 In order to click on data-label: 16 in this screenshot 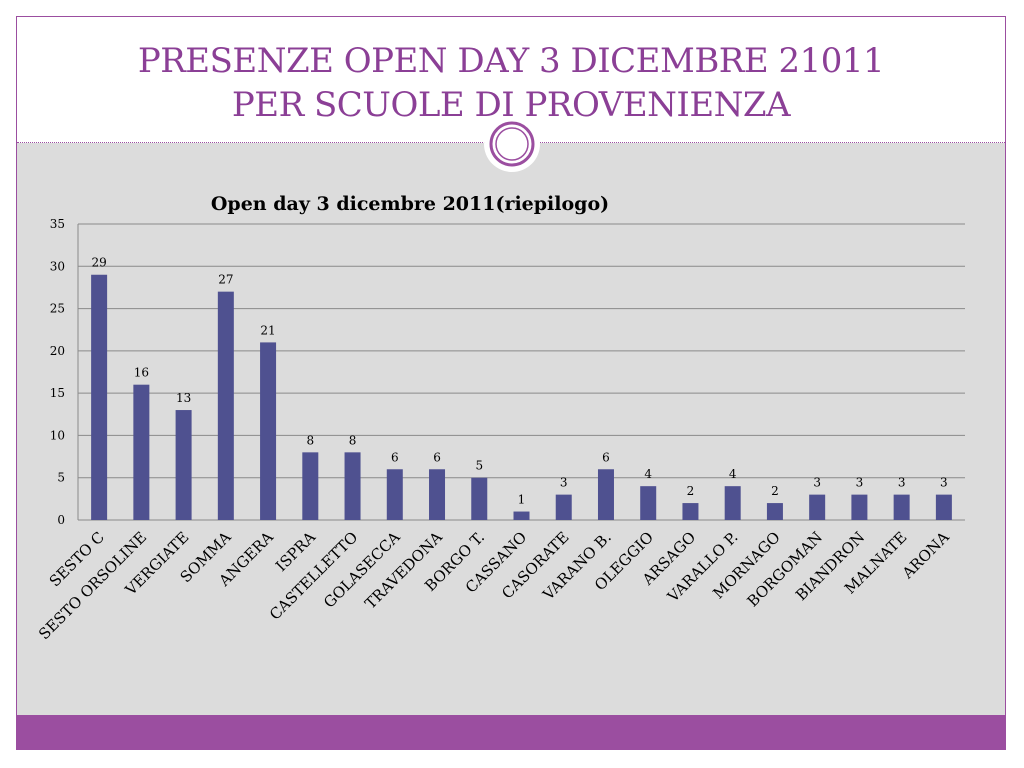, I will do `click(141, 373)`.